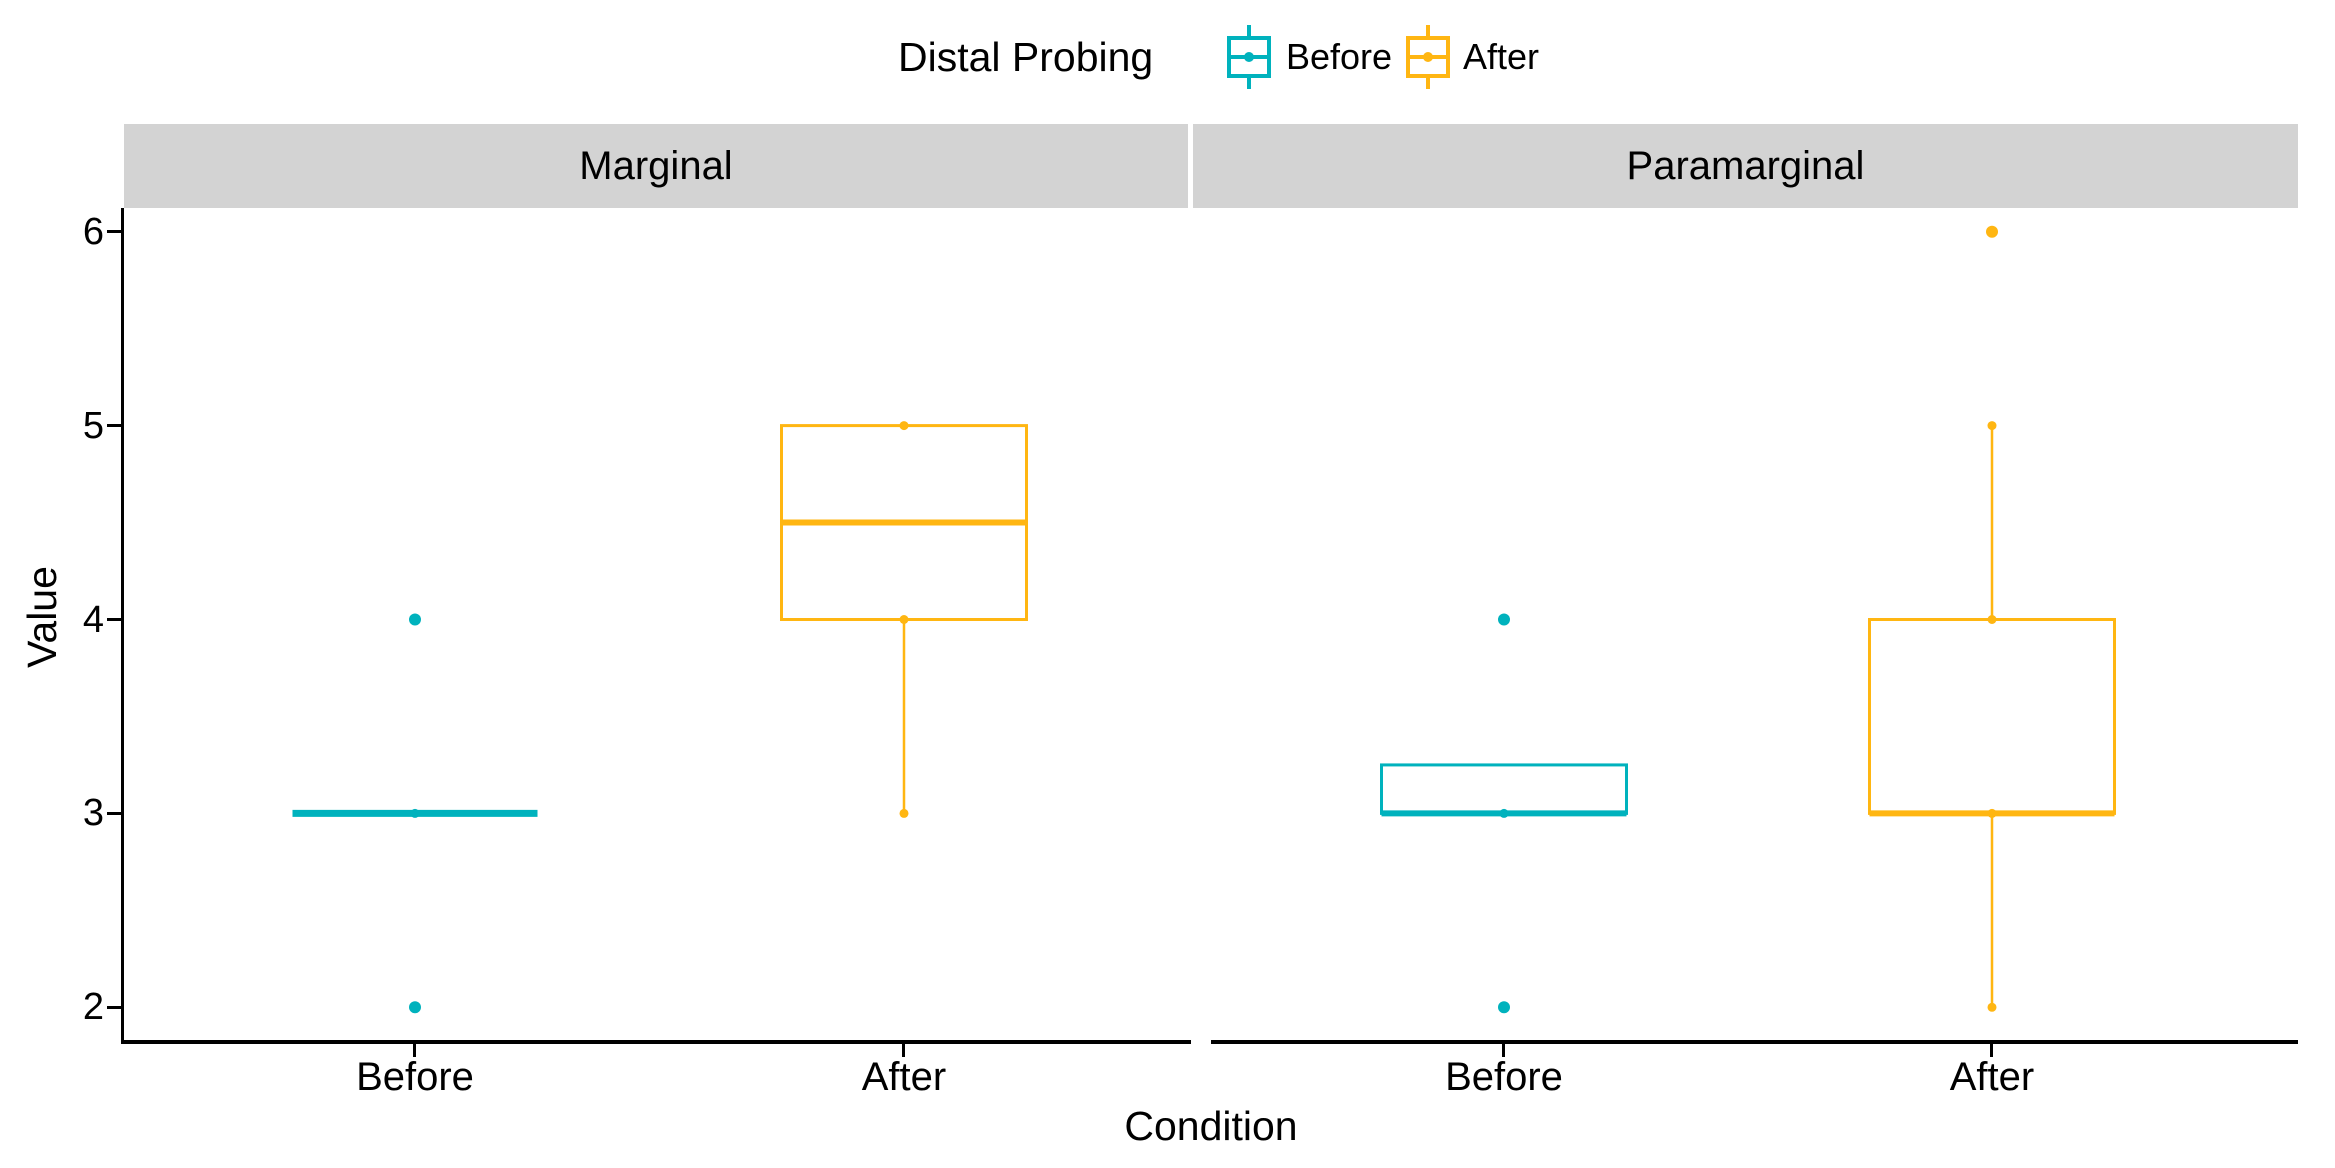  I want to click on legend-title: Distal Probing, so click(1026, 57).